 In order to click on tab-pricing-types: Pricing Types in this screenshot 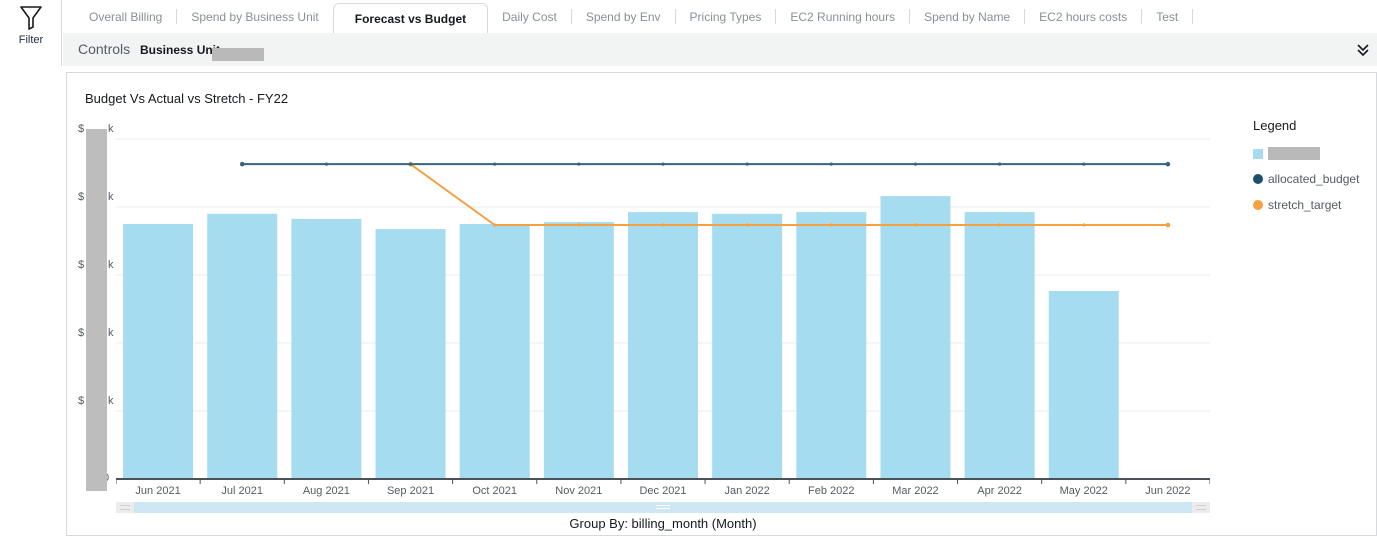, I will do `click(725, 16)`.